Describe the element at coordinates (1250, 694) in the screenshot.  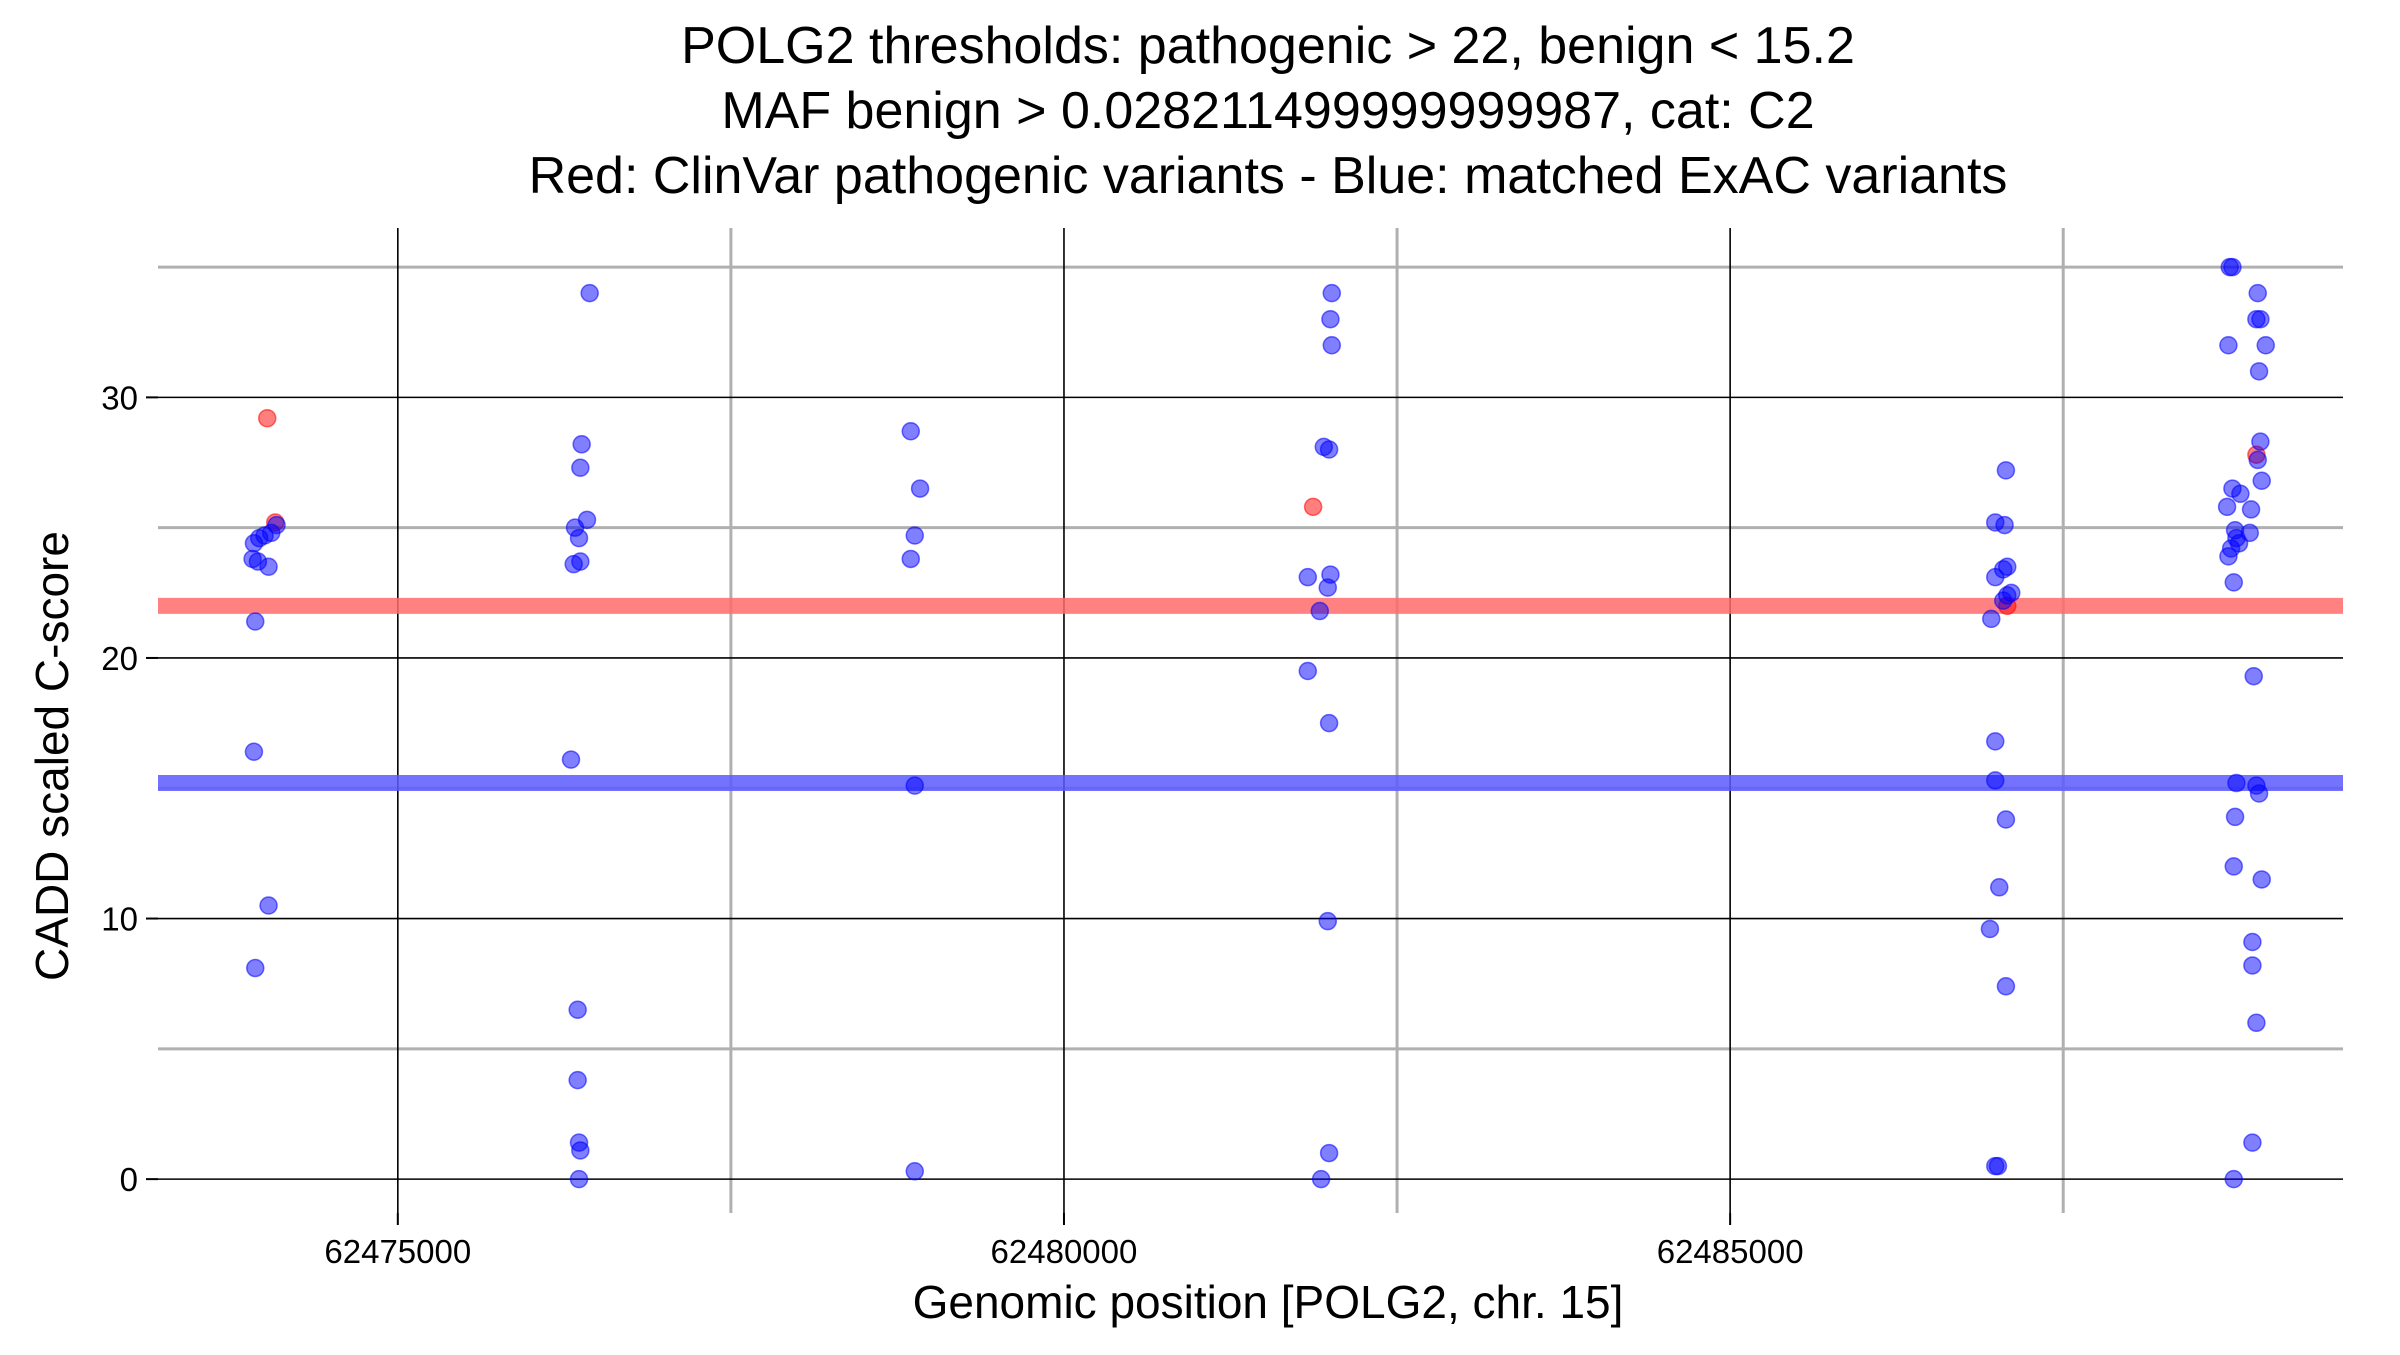
I see `threshold-layer` at that location.